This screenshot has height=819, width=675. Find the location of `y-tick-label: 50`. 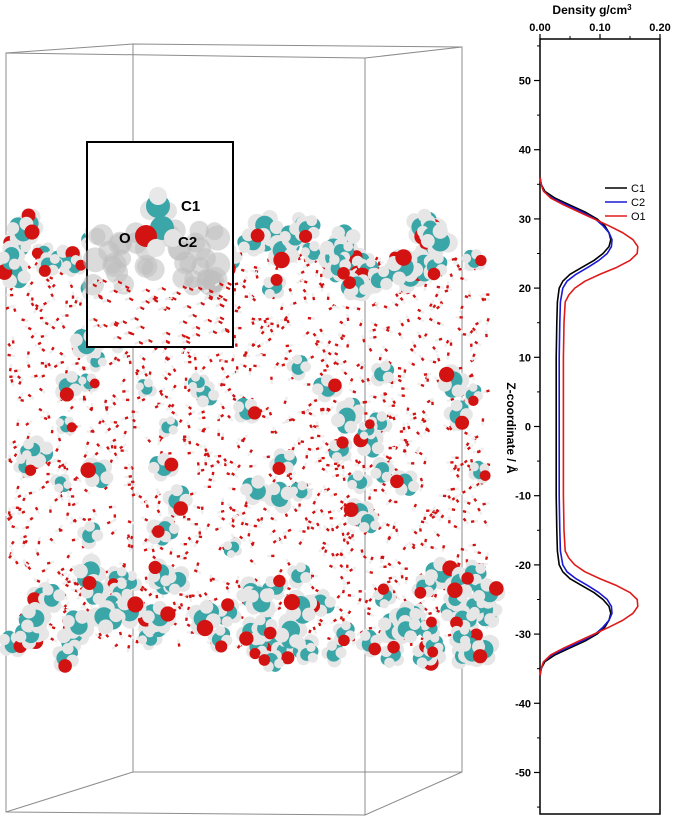

y-tick-label: 50 is located at coordinates (525, 82).